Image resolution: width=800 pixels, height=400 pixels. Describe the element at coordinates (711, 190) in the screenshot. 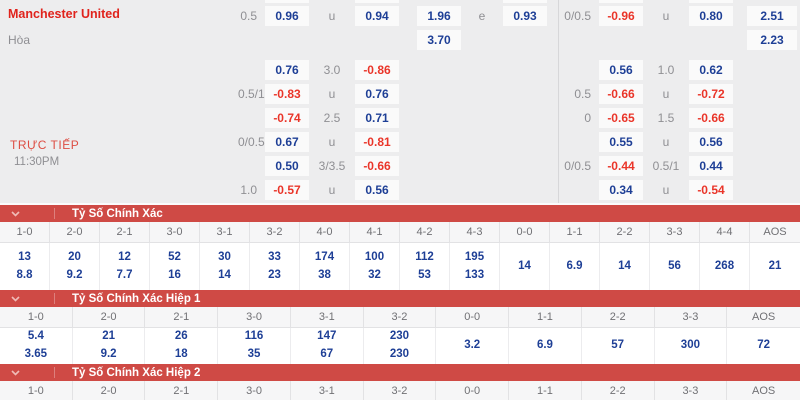

I see `odds-cell: -0.54` at that location.